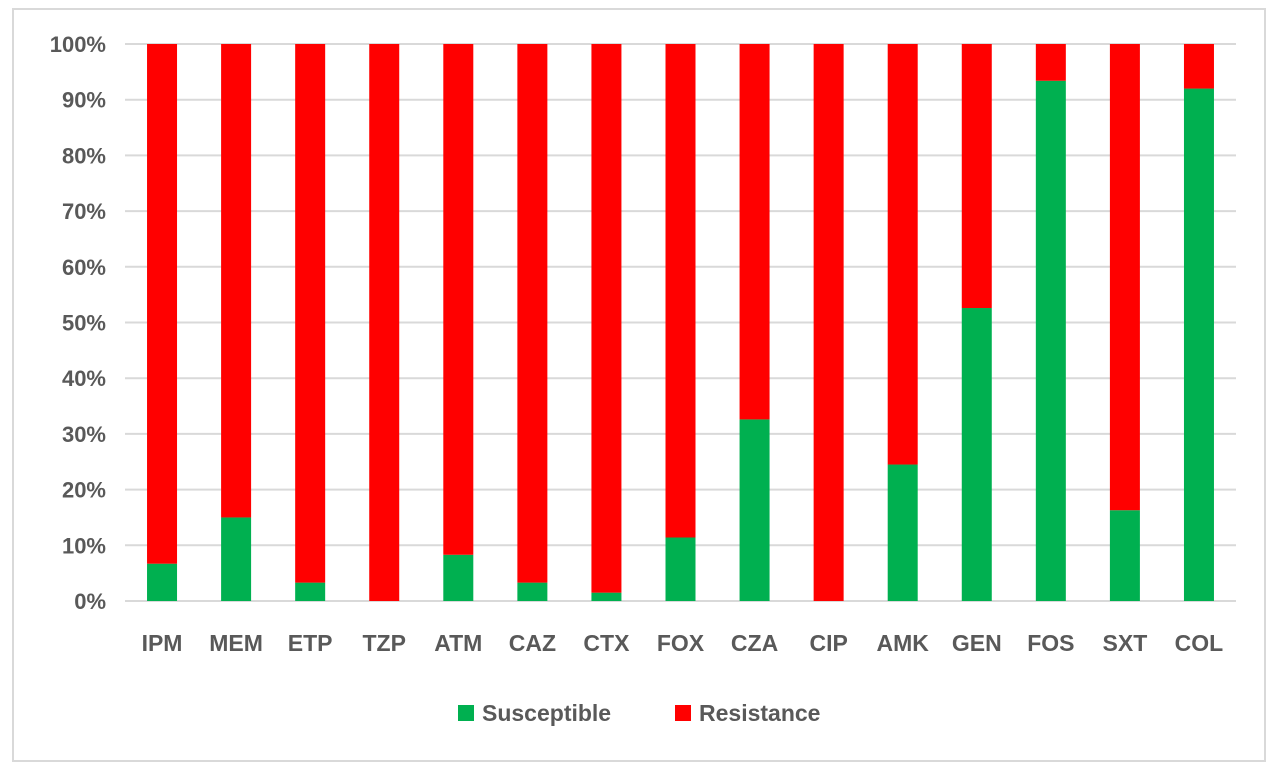  I want to click on y-axis-ticks: 0% 10% 20% 30% 40% 50% 60% 70% 80% 90% 100%, so click(78, 323).